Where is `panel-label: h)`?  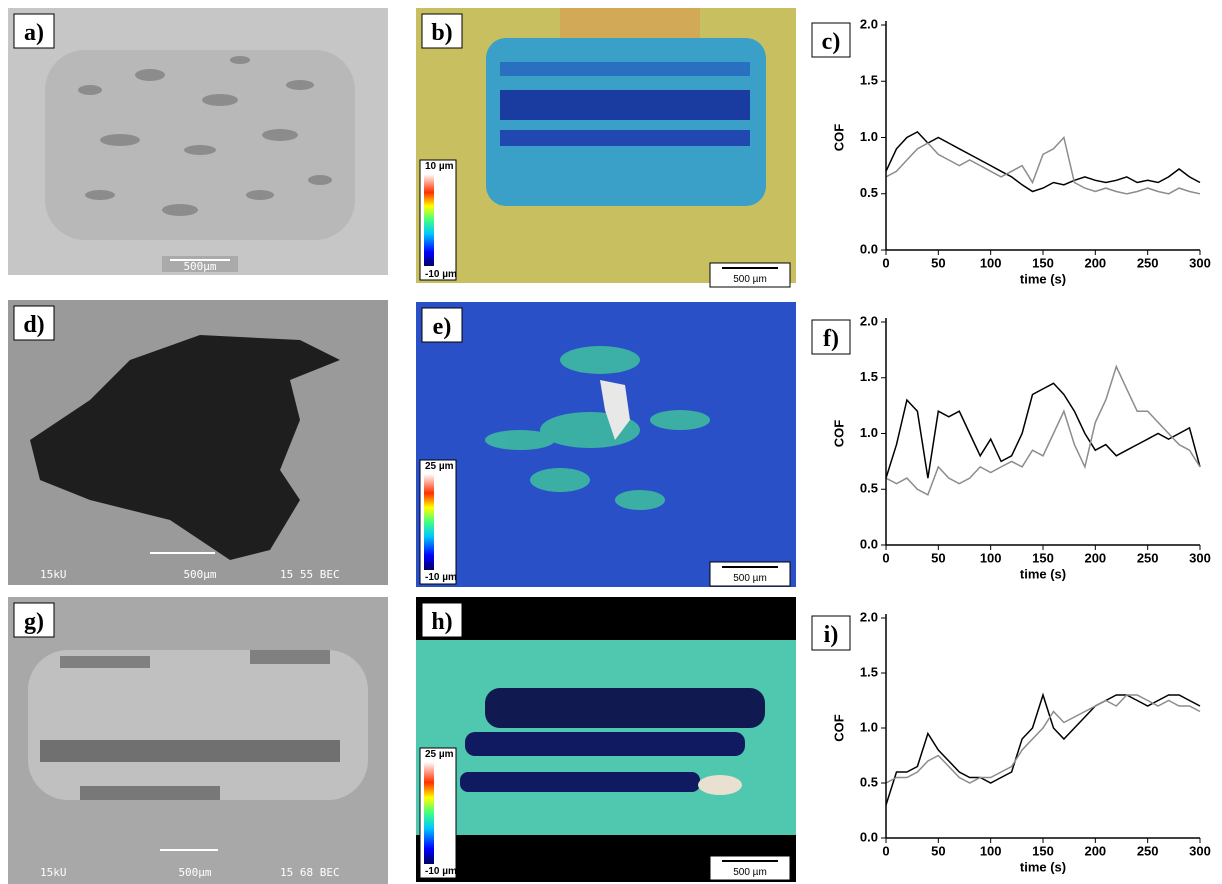
panel-label: h) is located at coordinates (441, 622).